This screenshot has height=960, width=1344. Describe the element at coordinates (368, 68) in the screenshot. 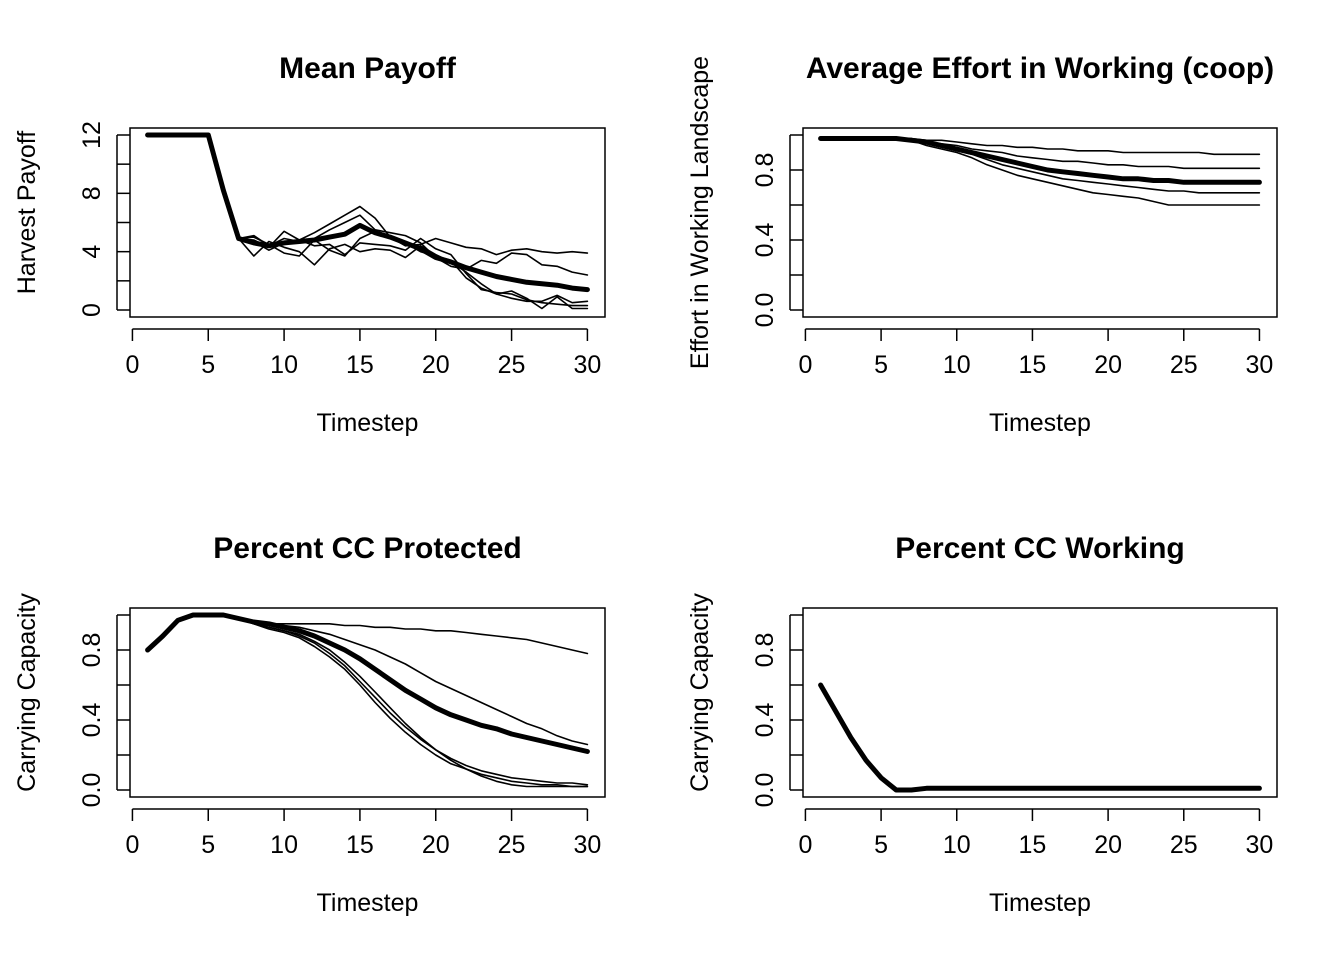

I see `chart-title: Mean Payoff` at that location.